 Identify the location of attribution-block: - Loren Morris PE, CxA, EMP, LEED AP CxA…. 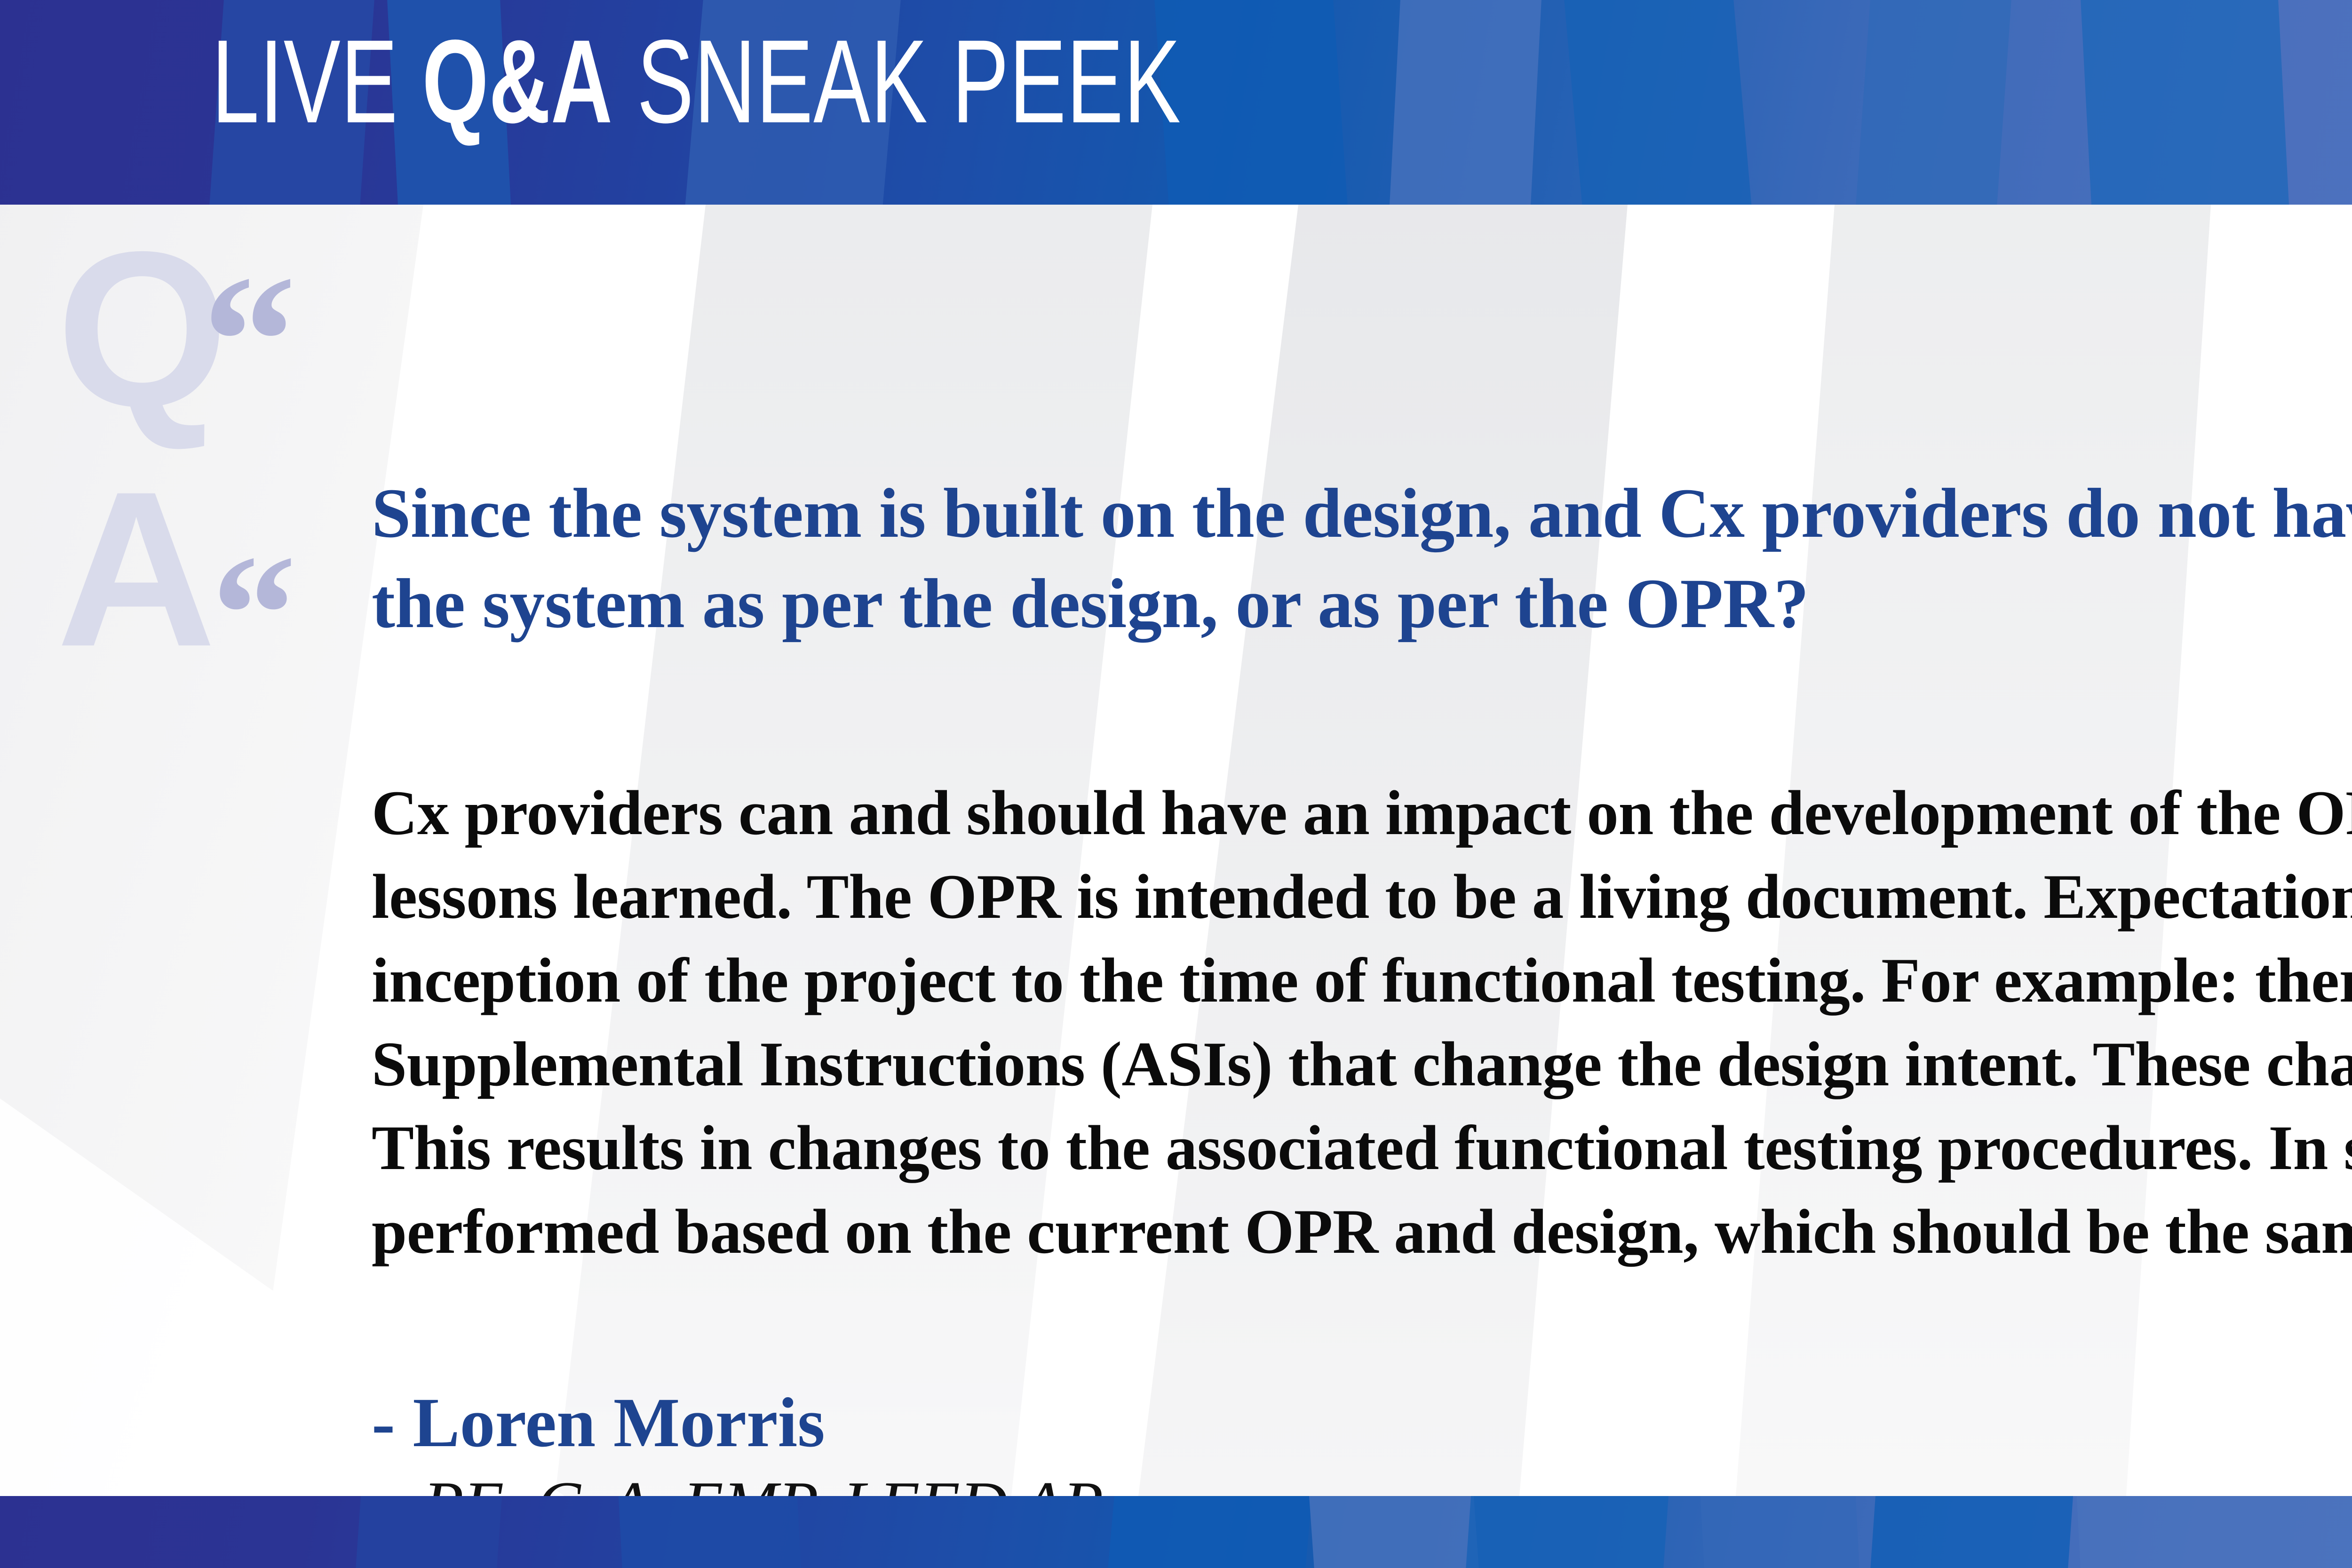
(737, 1439).